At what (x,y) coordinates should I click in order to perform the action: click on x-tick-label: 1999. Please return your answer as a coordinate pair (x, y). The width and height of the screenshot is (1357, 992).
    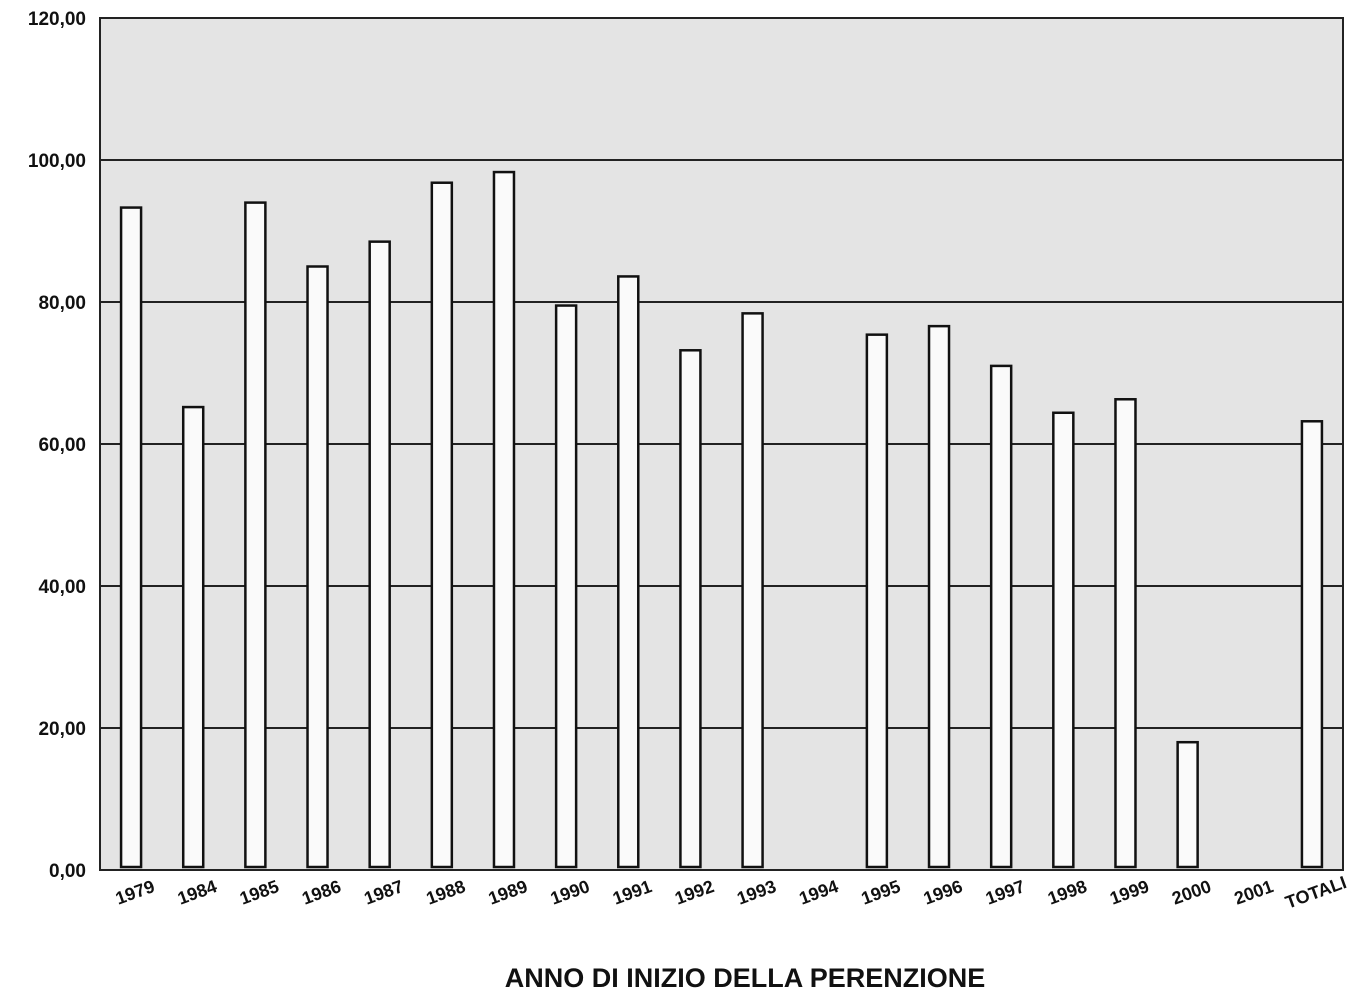
    Looking at the image, I should click on (1129, 892).